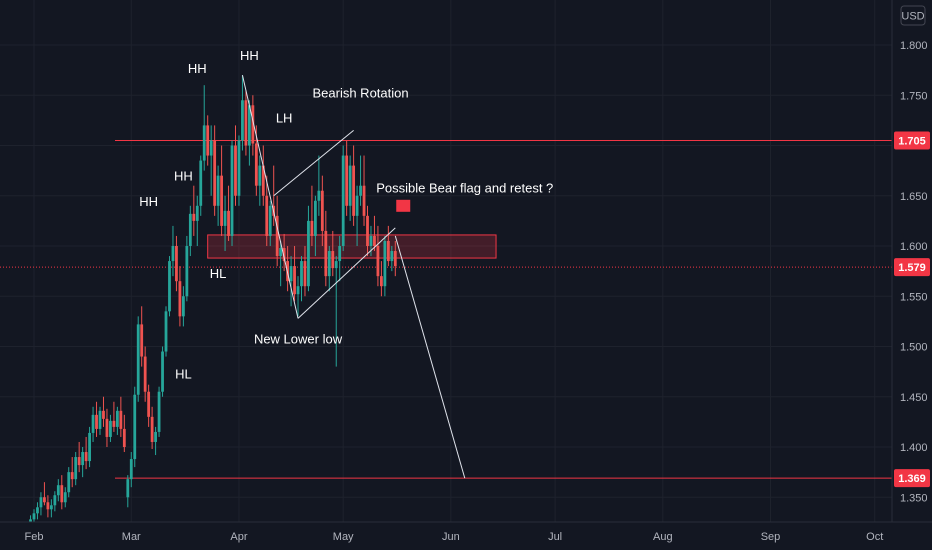 This screenshot has height=550, width=932. Describe the element at coordinates (466, 536) in the screenshot. I see `time-axis-bg` at that location.